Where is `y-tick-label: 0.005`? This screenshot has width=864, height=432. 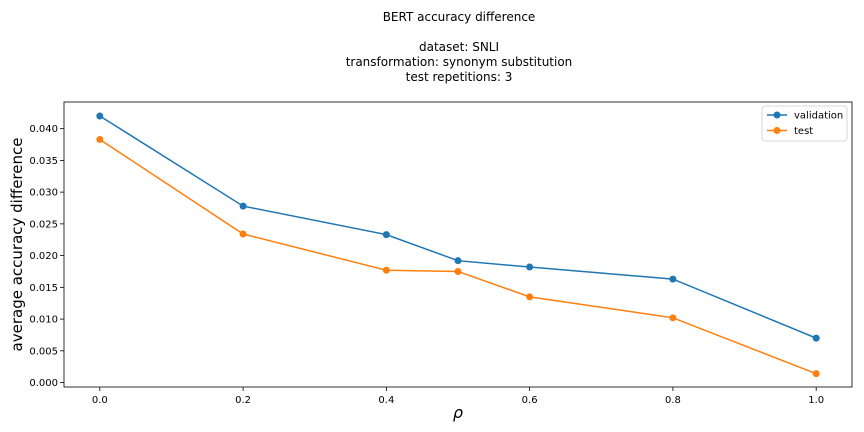 y-tick-label: 0.005 is located at coordinates (43, 351).